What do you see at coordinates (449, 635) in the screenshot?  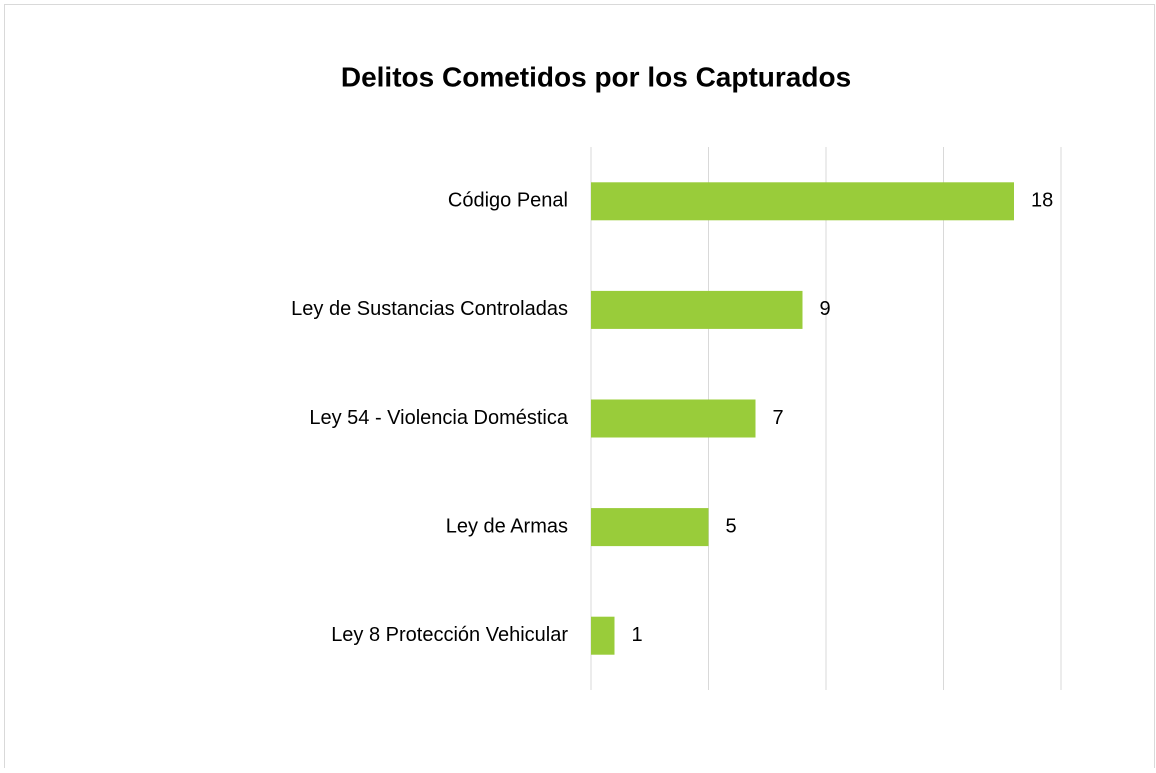 I see `y-tick-label: Ley 8 Protección Vehicular` at bounding box center [449, 635].